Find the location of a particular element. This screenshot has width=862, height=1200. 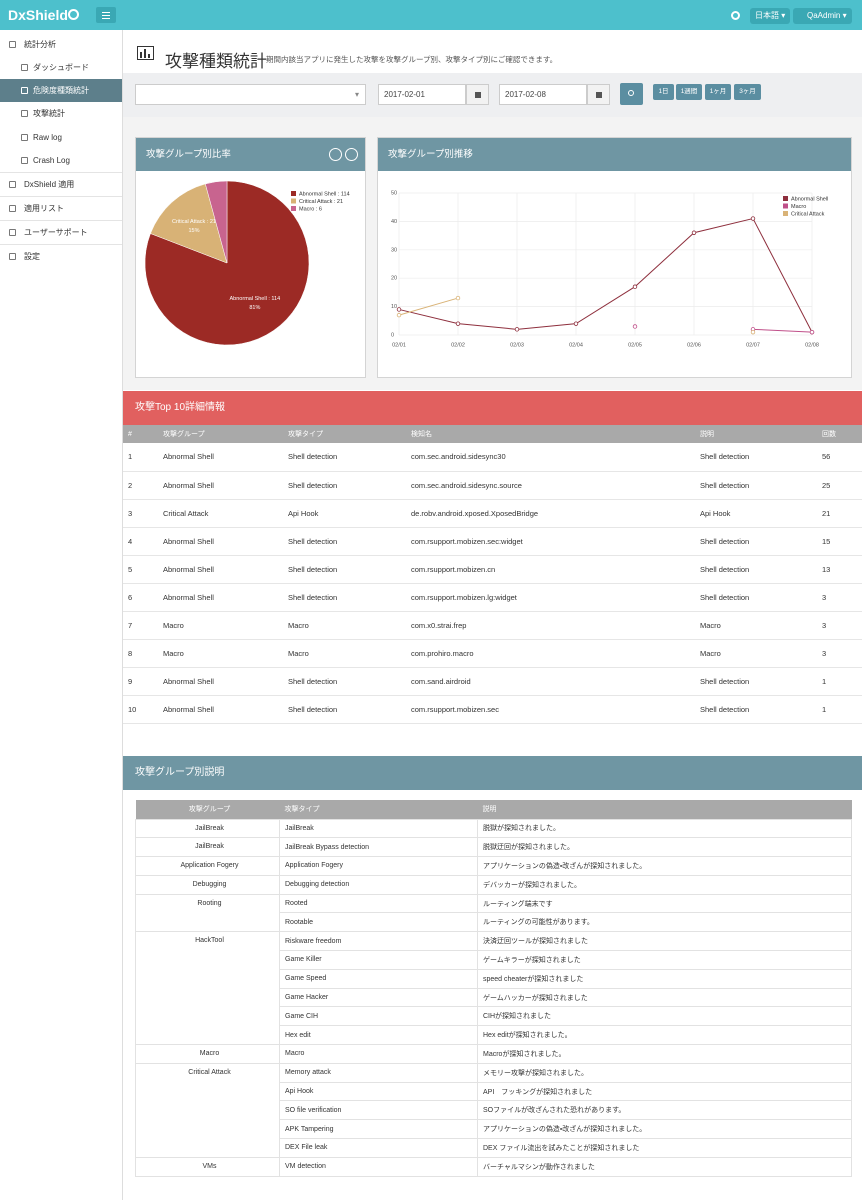

nav-item: Crash Log is located at coordinates (61, 160).